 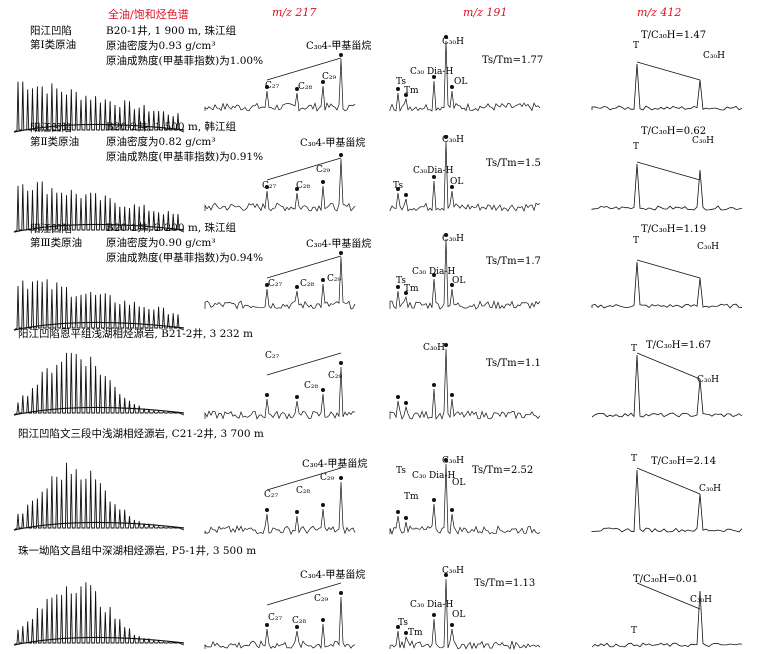 I want to click on row1-group-line1: 阳江凹陷, so click(x=51, y=31).